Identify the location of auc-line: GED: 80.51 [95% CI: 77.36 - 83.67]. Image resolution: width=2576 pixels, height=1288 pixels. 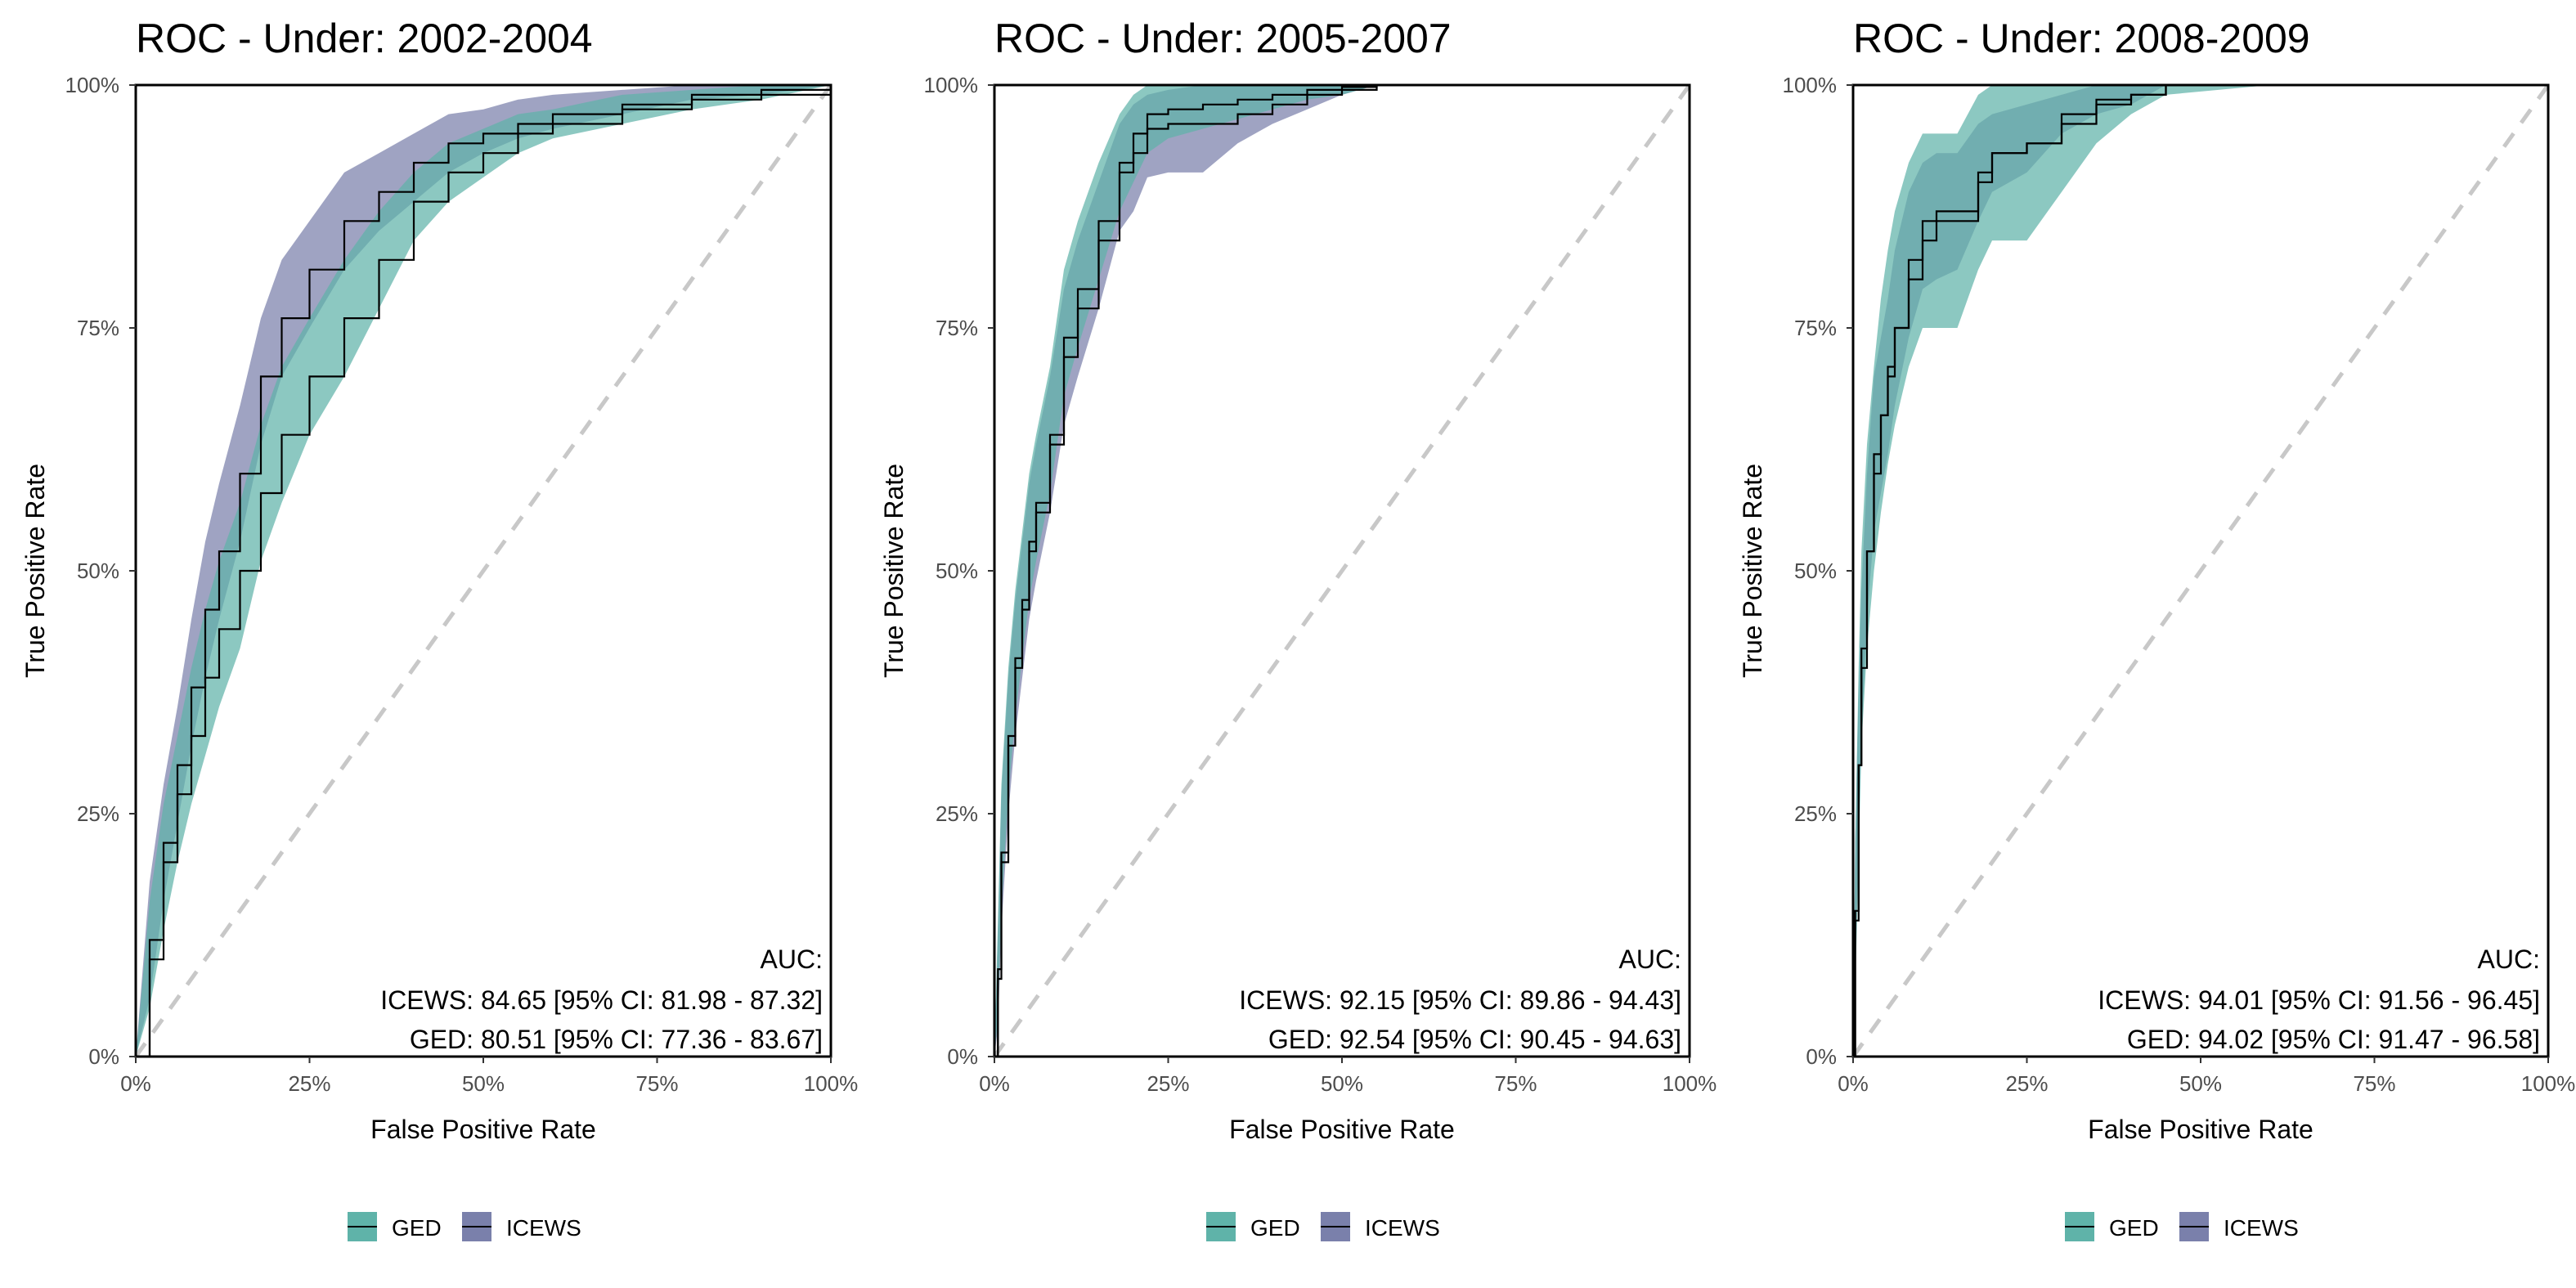
(616, 1039).